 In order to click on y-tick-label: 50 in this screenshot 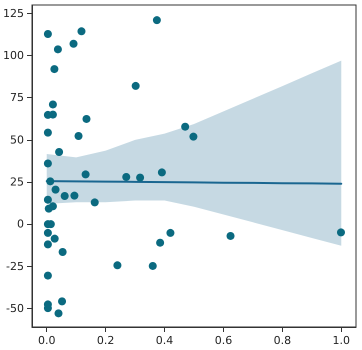, I will do `click(17, 139)`.